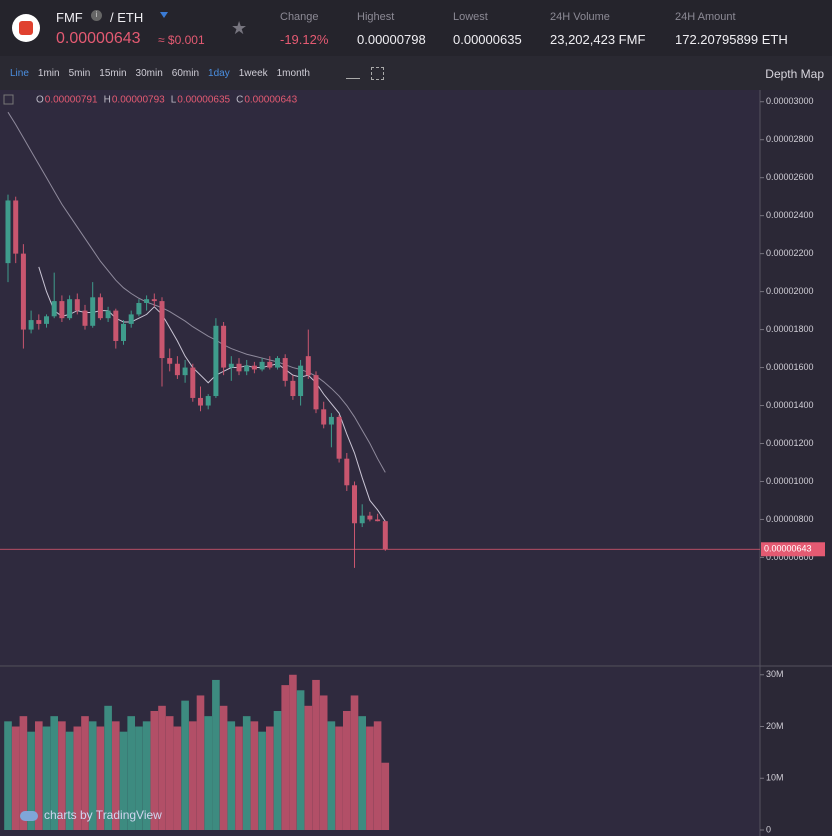 This screenshot has width=832, height=836. What do you see at coordinates (113, 73) in the screenshot?
I see `interval-button: 15min` at bounding box center [113, 73].